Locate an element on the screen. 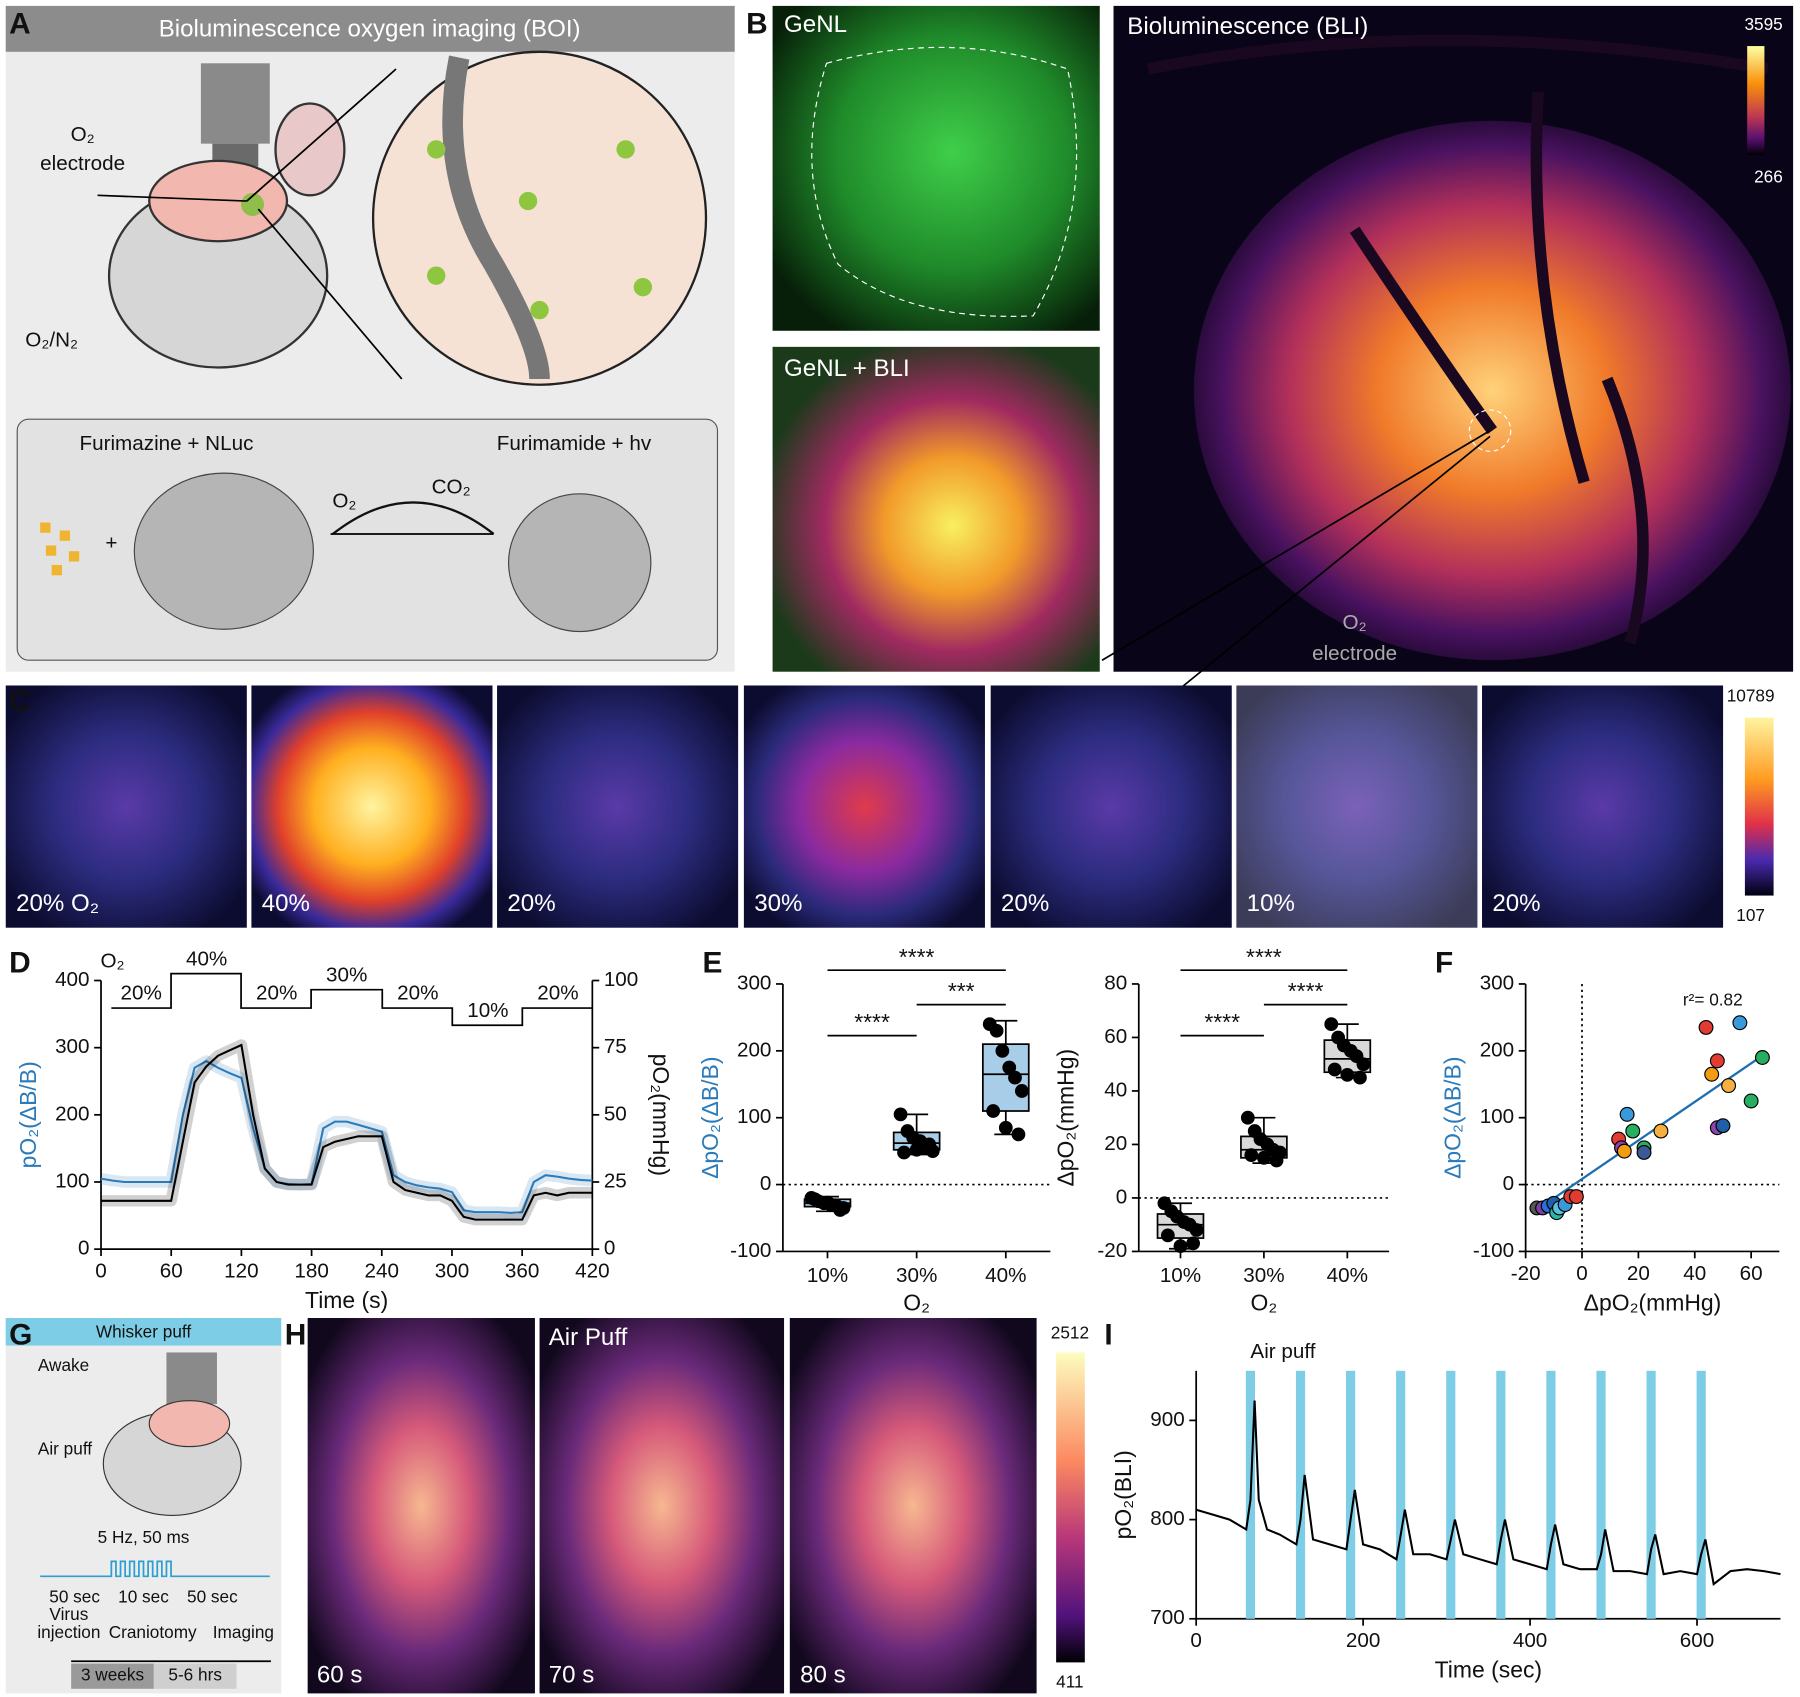 Image resolution: width=1800 pixels, height=1697 pixels. frame-label: 60 s is located at coordinates (340, 1675).